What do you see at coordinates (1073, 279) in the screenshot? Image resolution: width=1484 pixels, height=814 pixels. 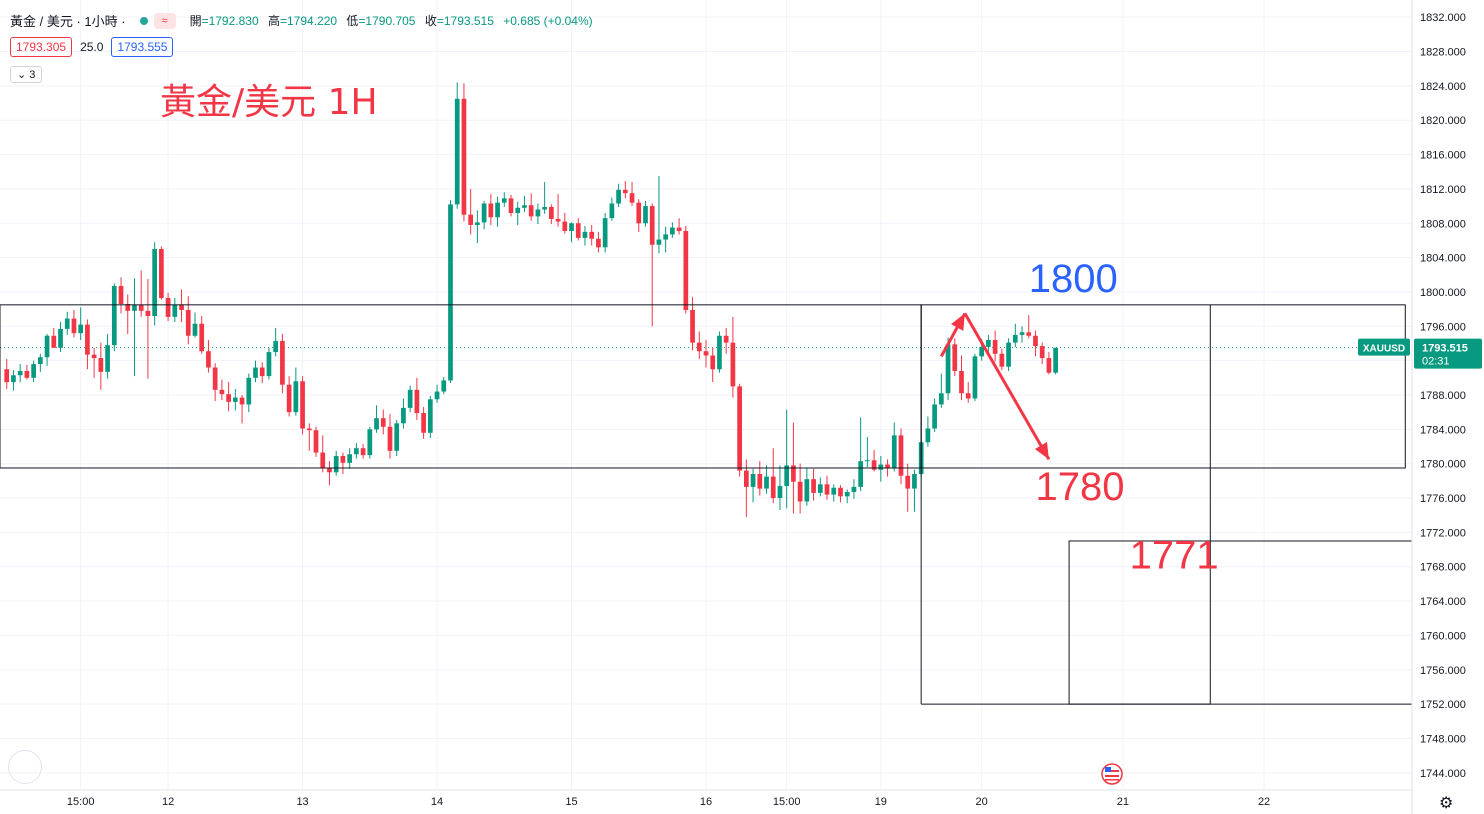 I see `price-annotation: 1800` at bounding box center [1073, 279].